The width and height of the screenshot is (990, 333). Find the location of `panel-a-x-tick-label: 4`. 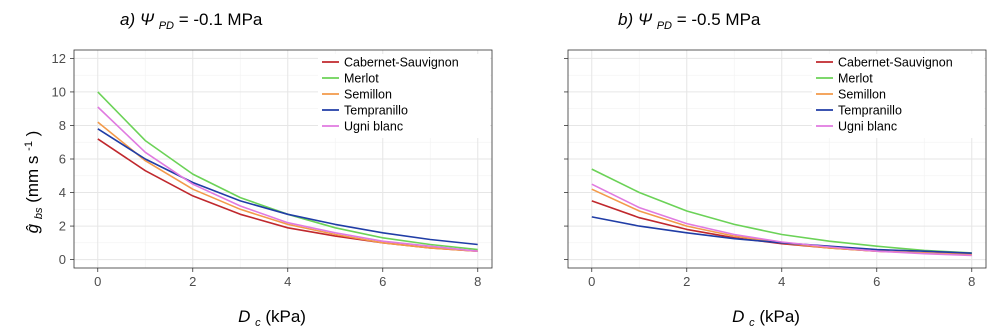

panel-a-x-tick-label: 4 is located at coordinates (287, 281).